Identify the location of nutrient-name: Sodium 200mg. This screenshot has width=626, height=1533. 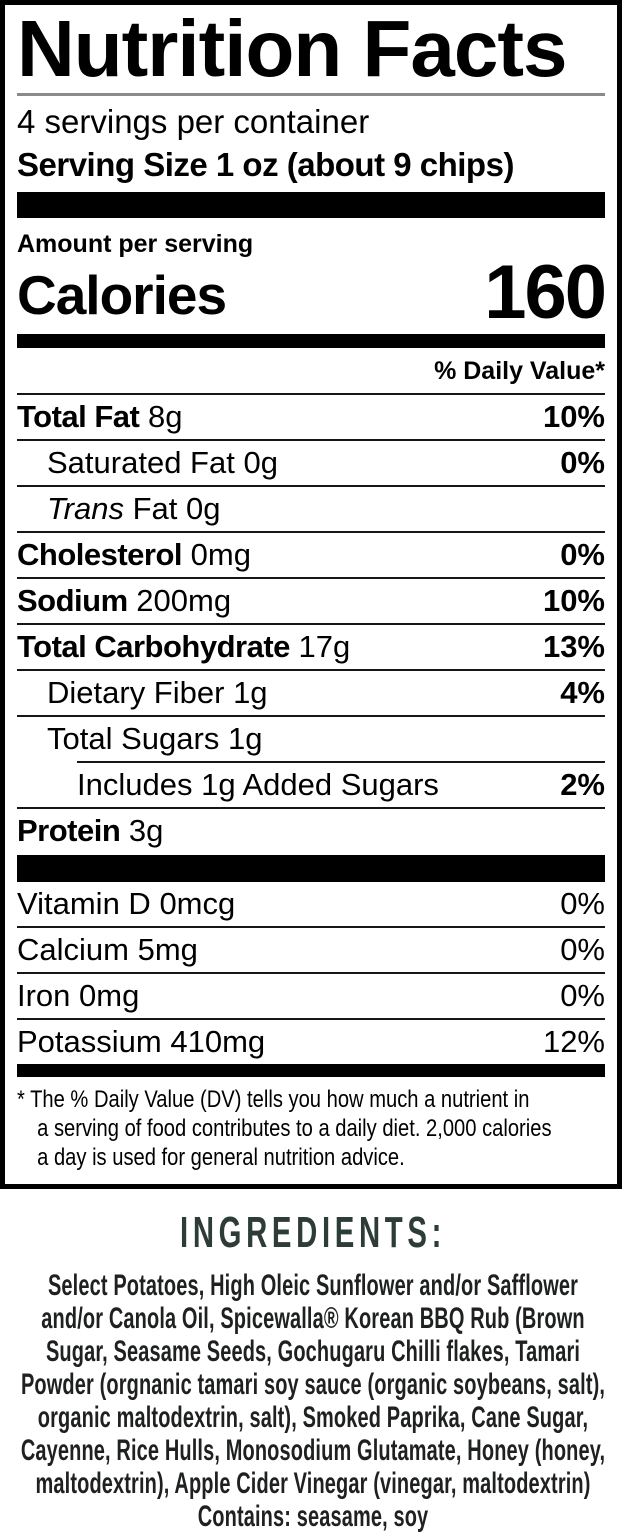
(124, 600).